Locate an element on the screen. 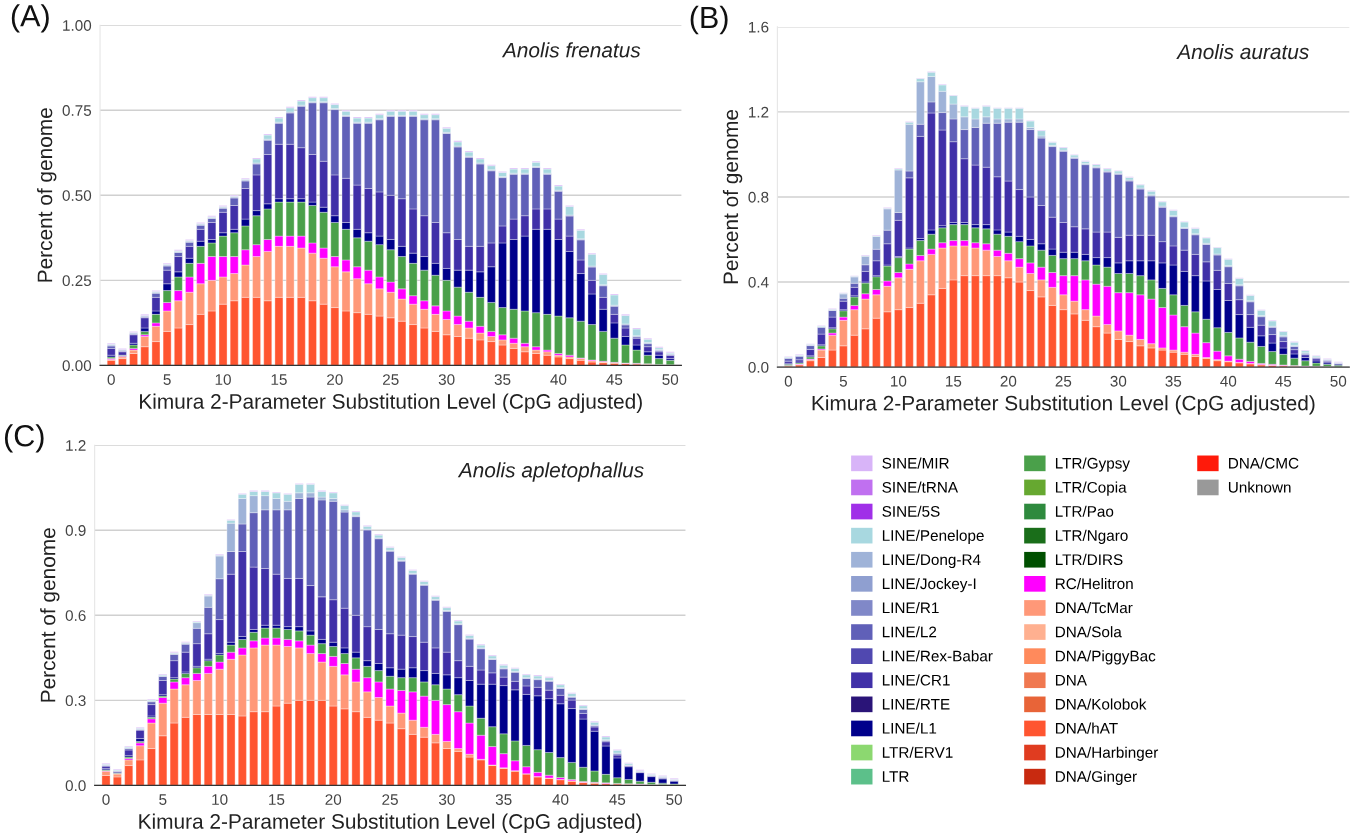 The image size is (1352, 840). legend-label: DNA/TcMar is located at coordinates (1094, 608).